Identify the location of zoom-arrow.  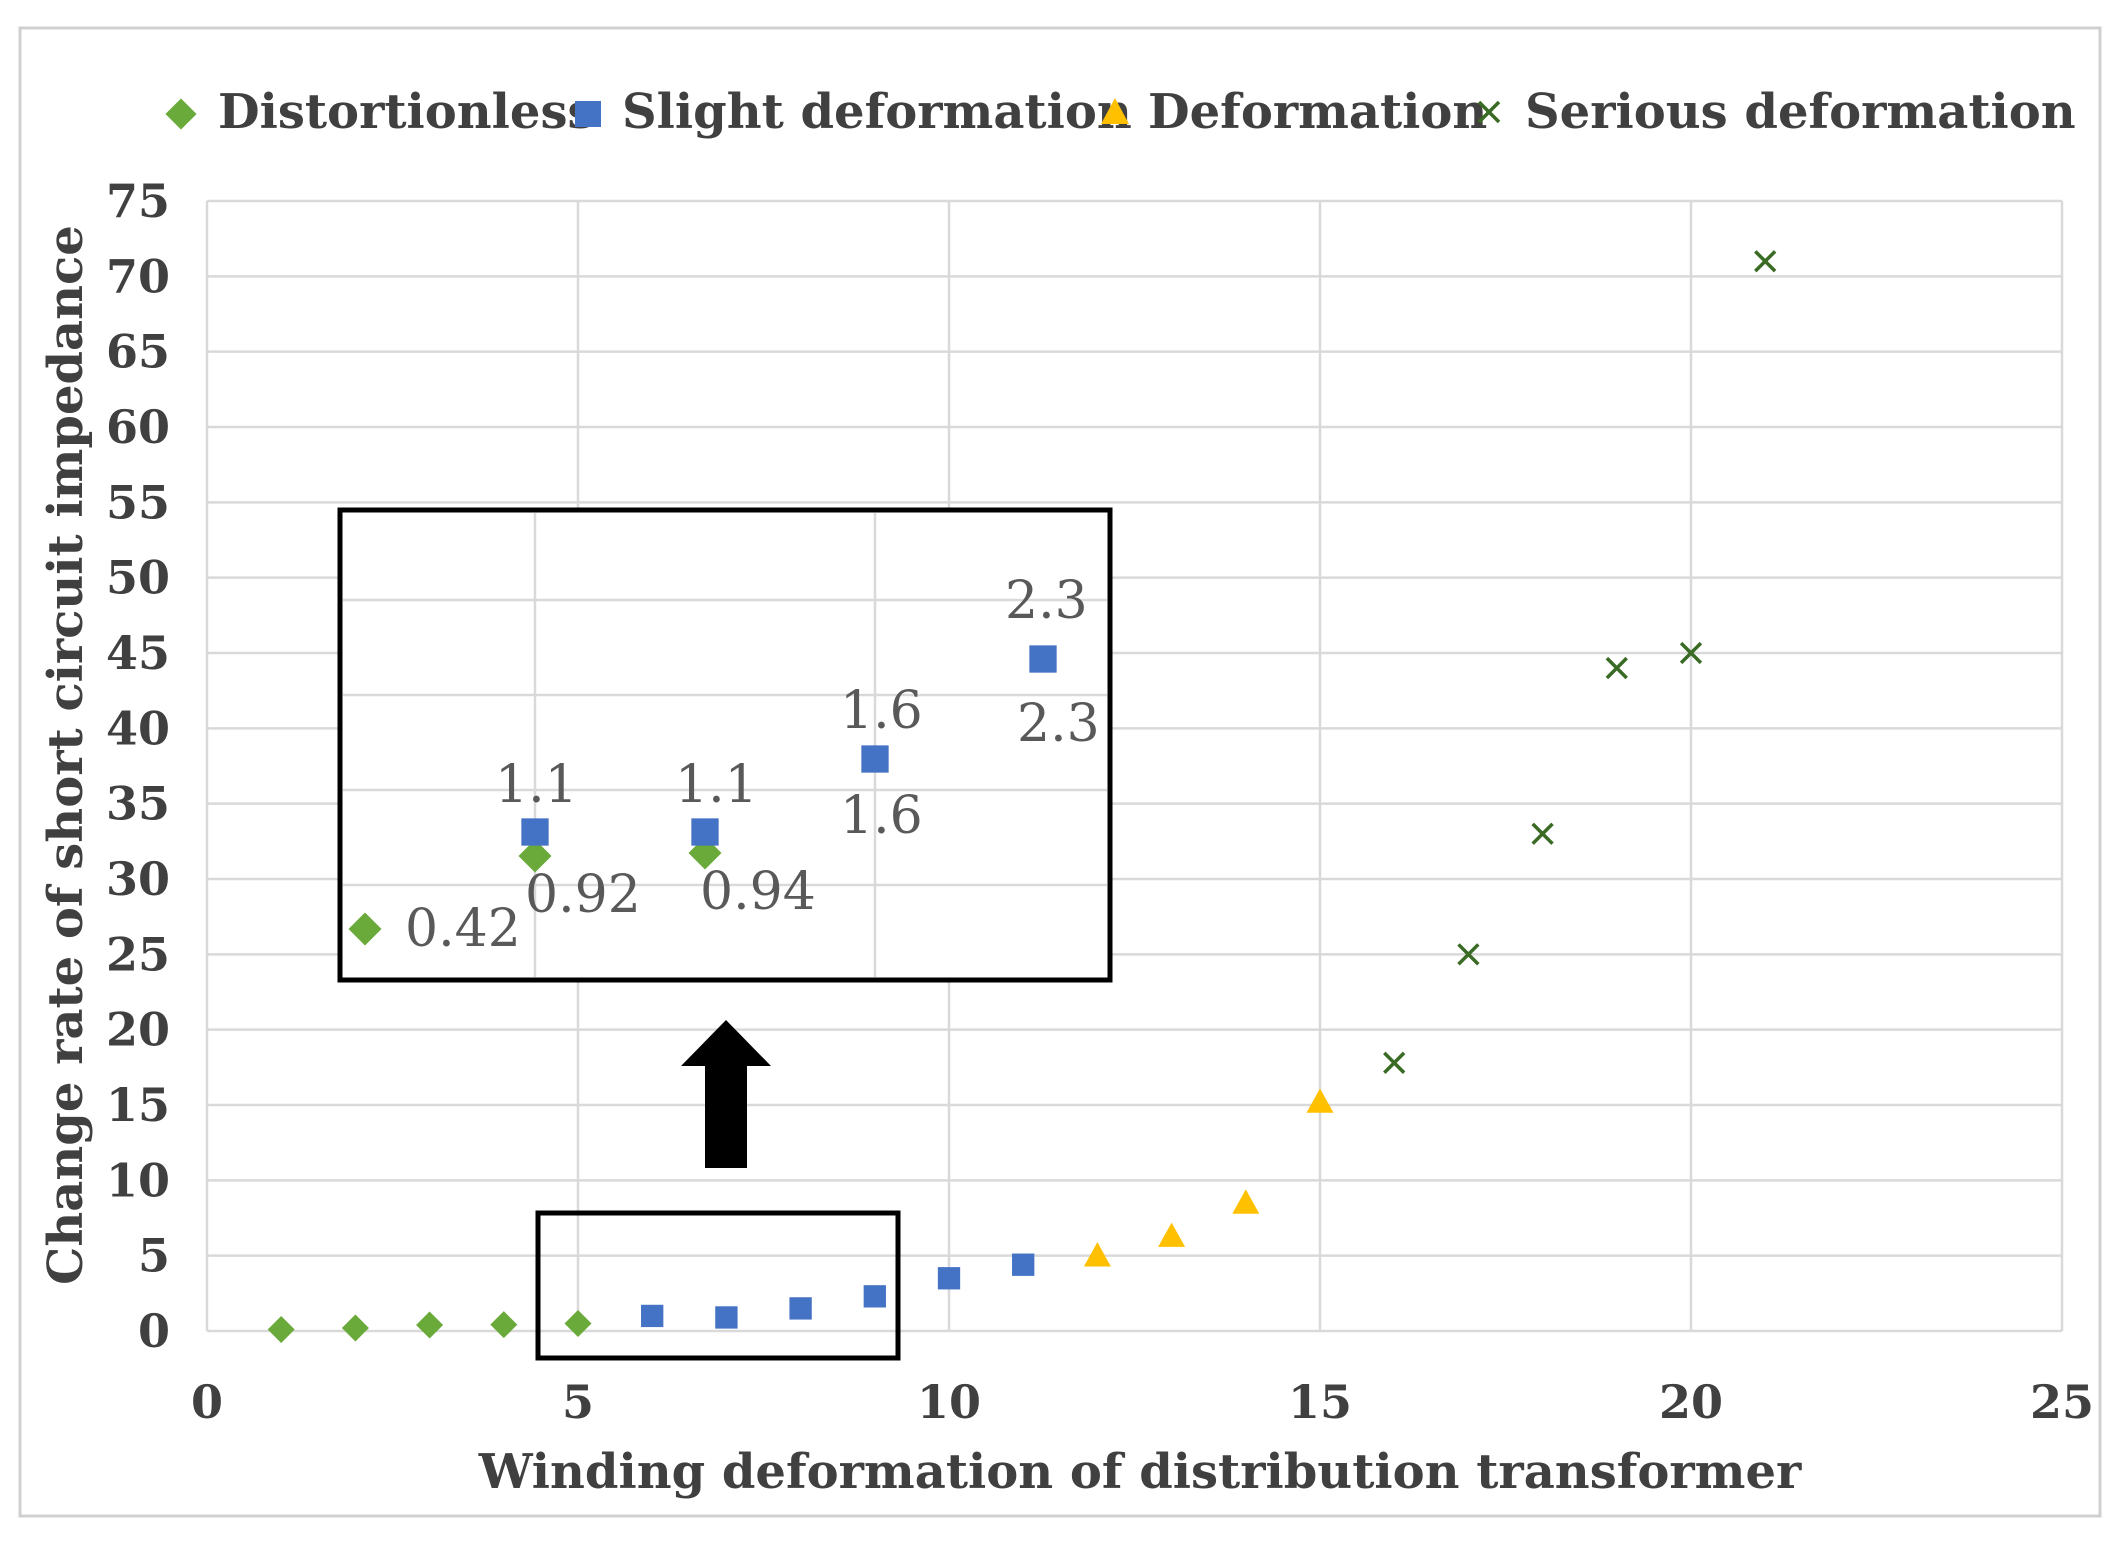
(726, 1094).